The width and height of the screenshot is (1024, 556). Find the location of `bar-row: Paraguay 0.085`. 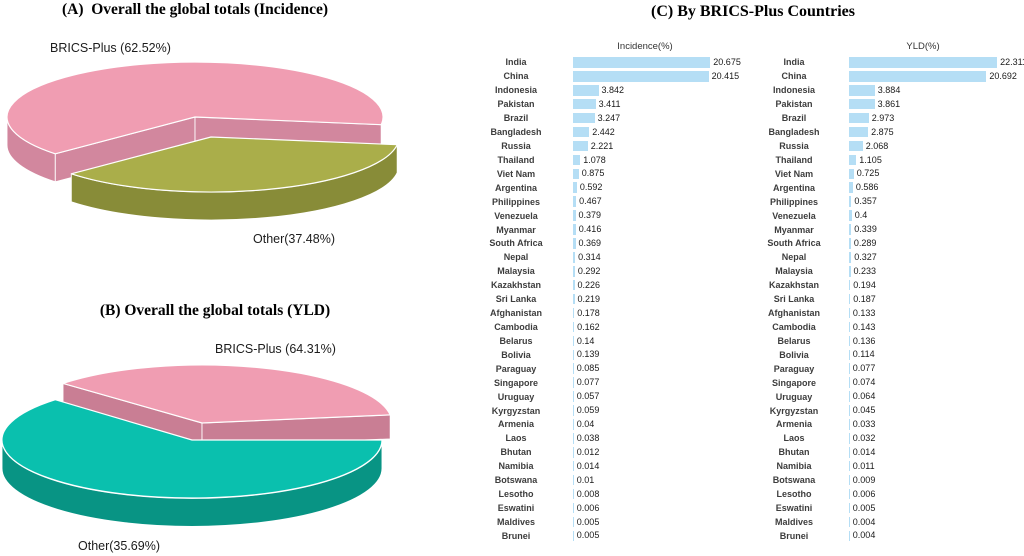

bar-row: Paraguay 0.085 is located at coordinates (601, 369).